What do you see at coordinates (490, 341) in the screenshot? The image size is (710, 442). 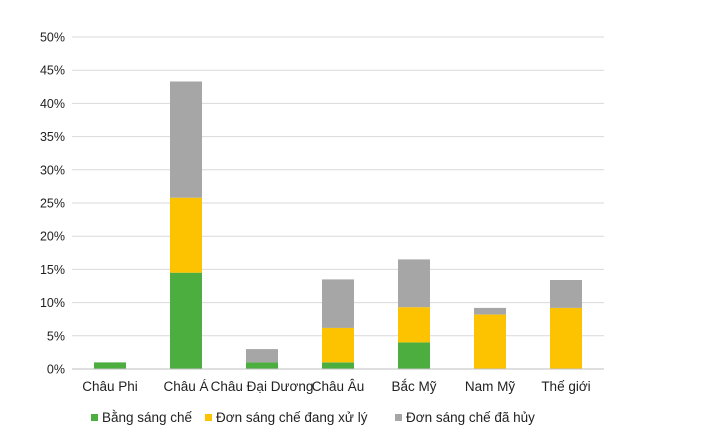 I see `bar-don-sang-che-dang-xu-ly-nam-my` at bounding box center [490, 341].